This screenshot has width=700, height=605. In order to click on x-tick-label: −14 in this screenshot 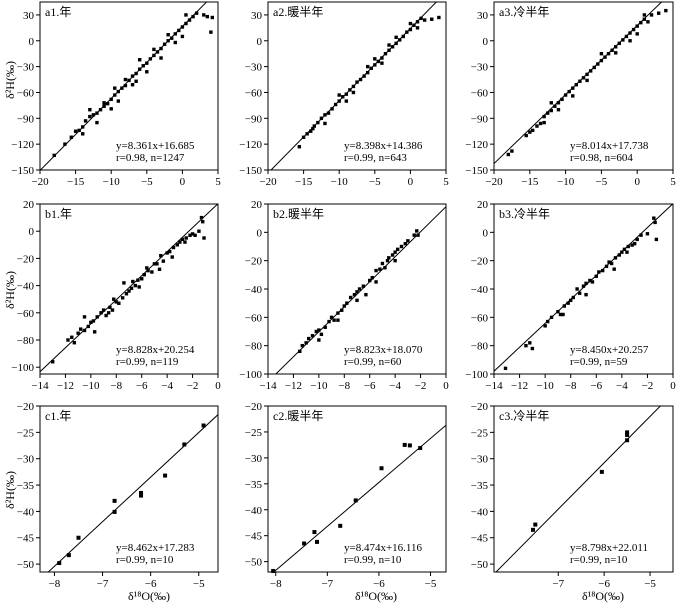, I will do `click(40, 386)`.